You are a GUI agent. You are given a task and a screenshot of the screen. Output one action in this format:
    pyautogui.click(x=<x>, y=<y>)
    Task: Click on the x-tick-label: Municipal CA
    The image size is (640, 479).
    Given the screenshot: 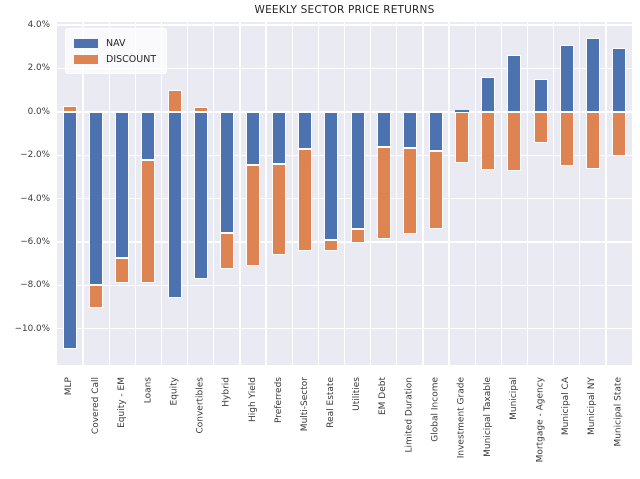 What is the action you would take?
    pyautogui.click(x=566, y=406)
    